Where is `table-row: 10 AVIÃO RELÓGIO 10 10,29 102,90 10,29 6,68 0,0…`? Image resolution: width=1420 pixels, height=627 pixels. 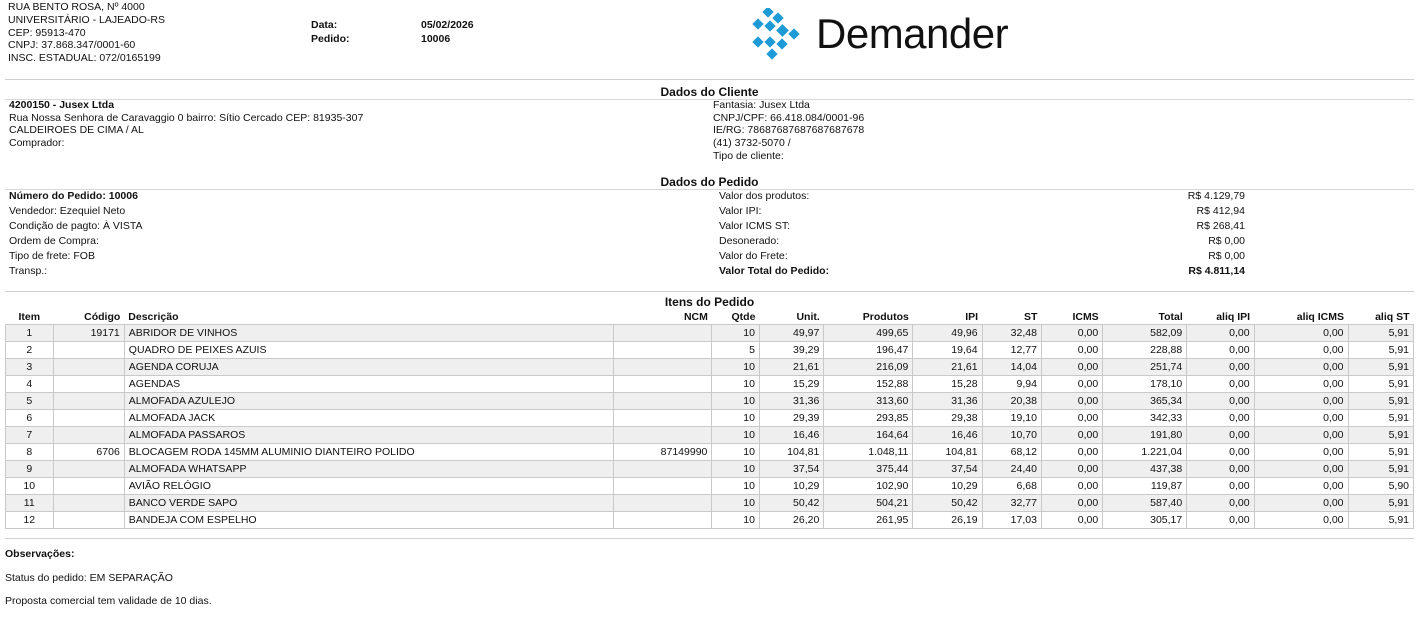
table-row: 10 AVIÃO RELÓGIO 10 10,29 102,90 10,29 6,68 0,0… is located at coordinates (710, 486).